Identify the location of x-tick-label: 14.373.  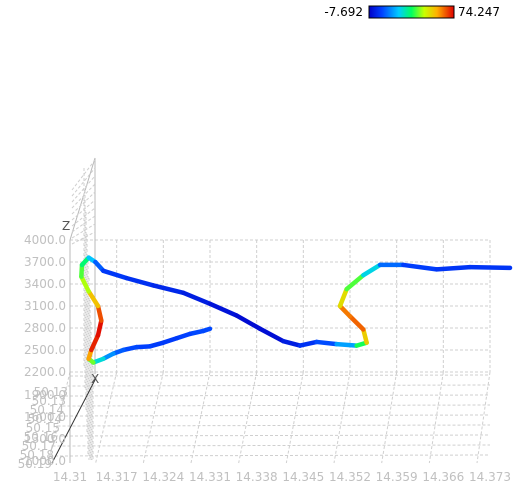
(490, 477).